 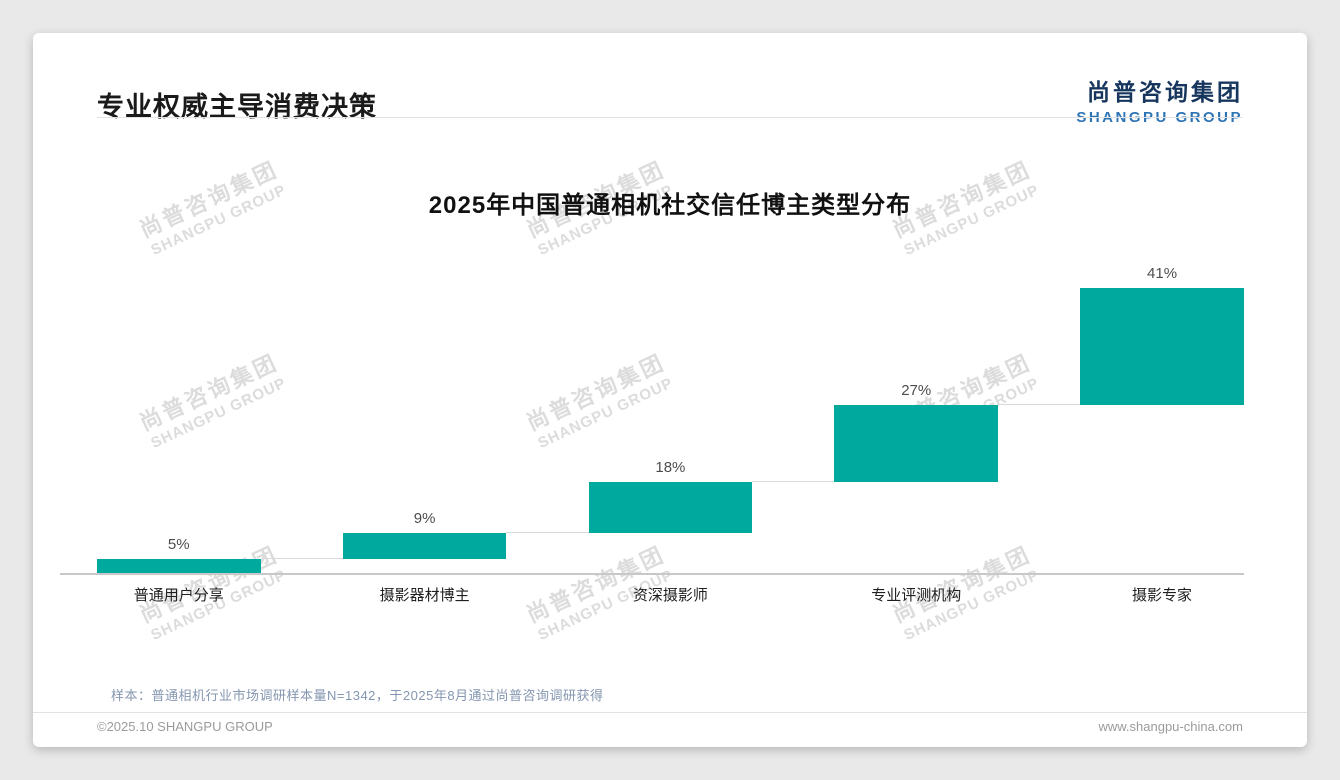 I want to click on header: 专业权威主导消费决策 尚普咨询集团 SHANGPU GROUP, so click(x=670, y=99).